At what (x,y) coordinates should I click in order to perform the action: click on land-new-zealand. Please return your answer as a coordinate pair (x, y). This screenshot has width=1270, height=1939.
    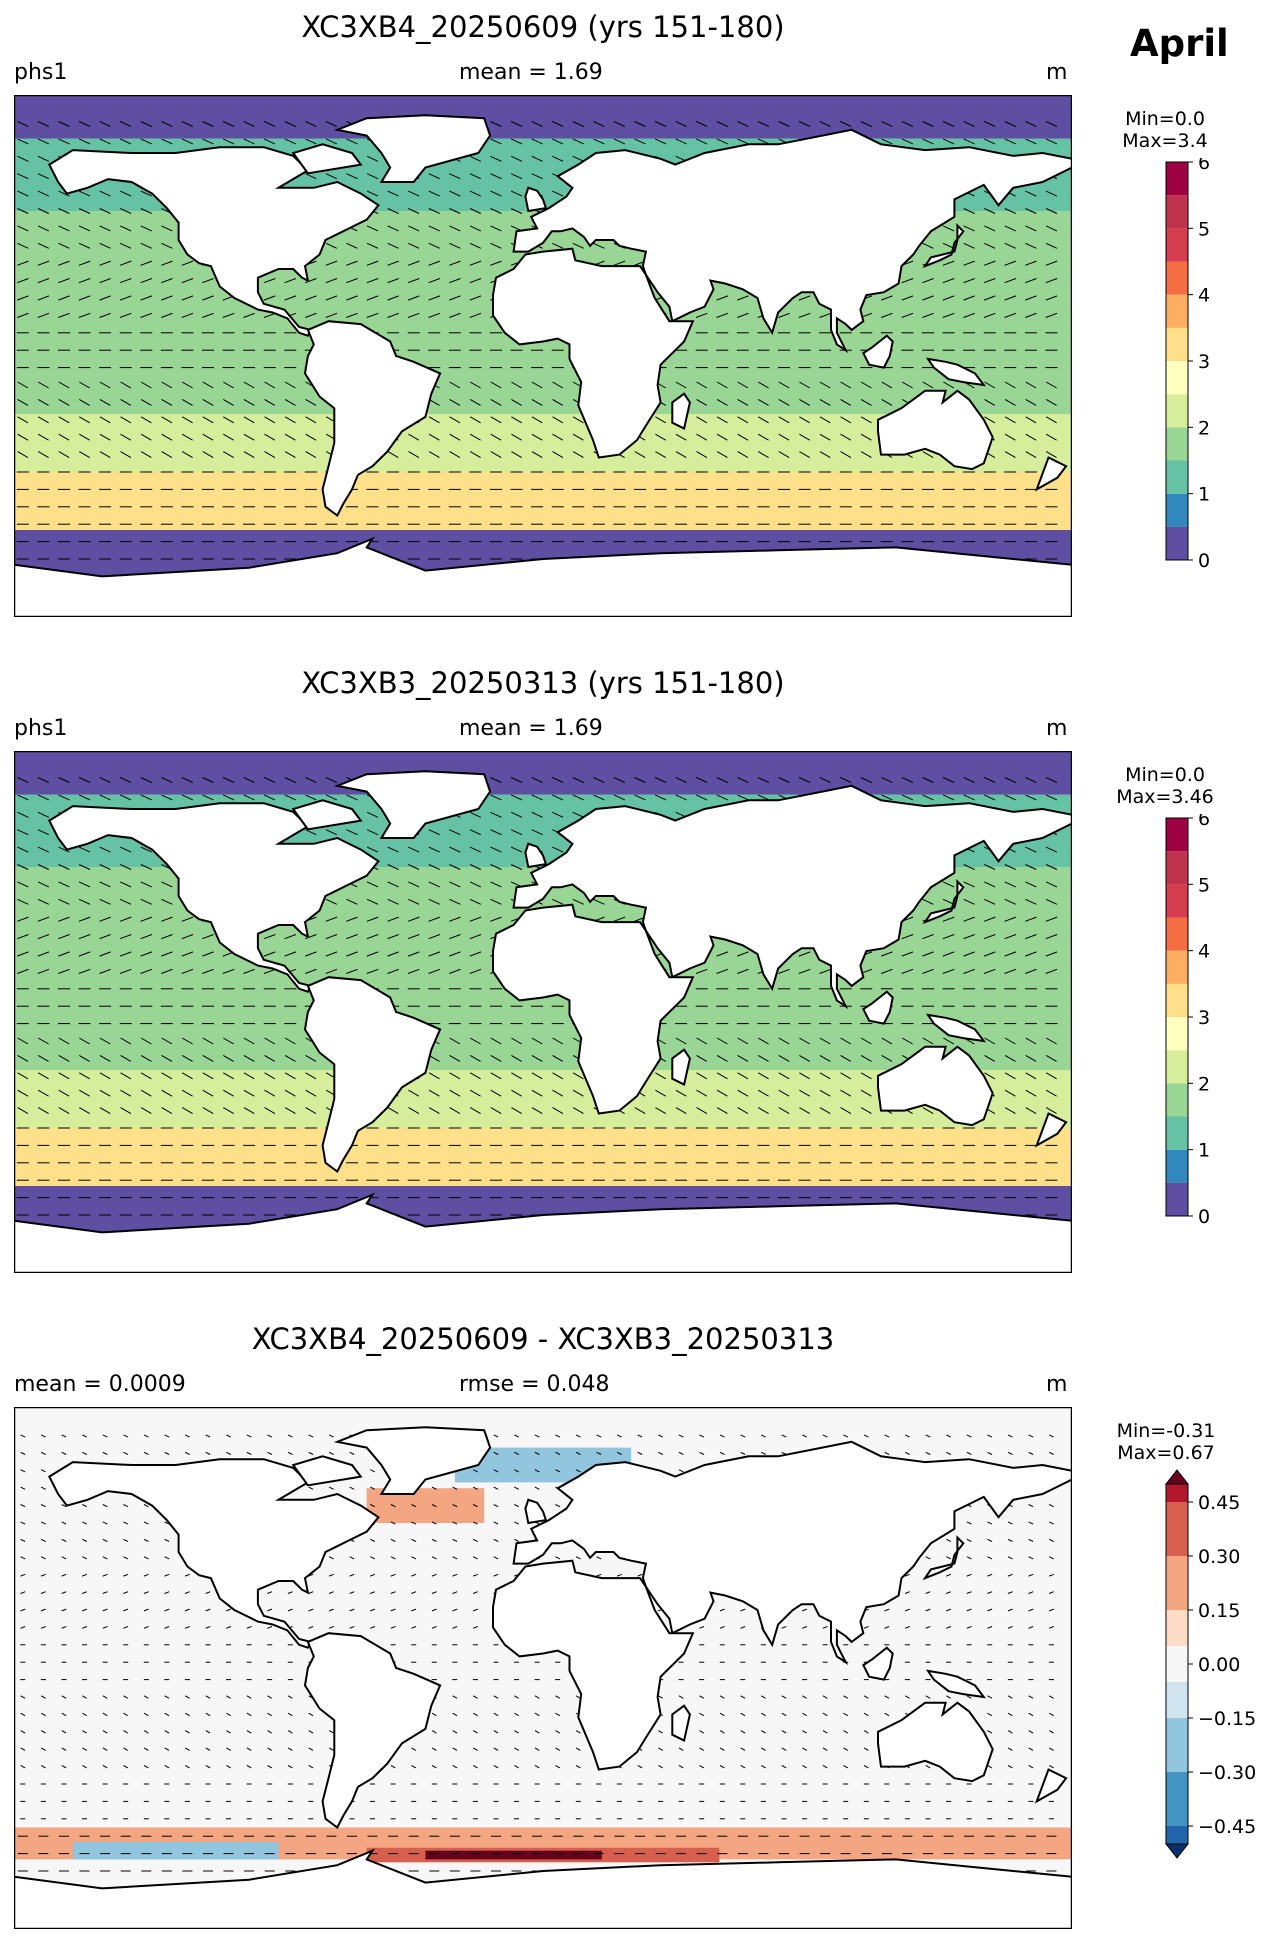
    Looking at the image, I should click on (1051, 474).